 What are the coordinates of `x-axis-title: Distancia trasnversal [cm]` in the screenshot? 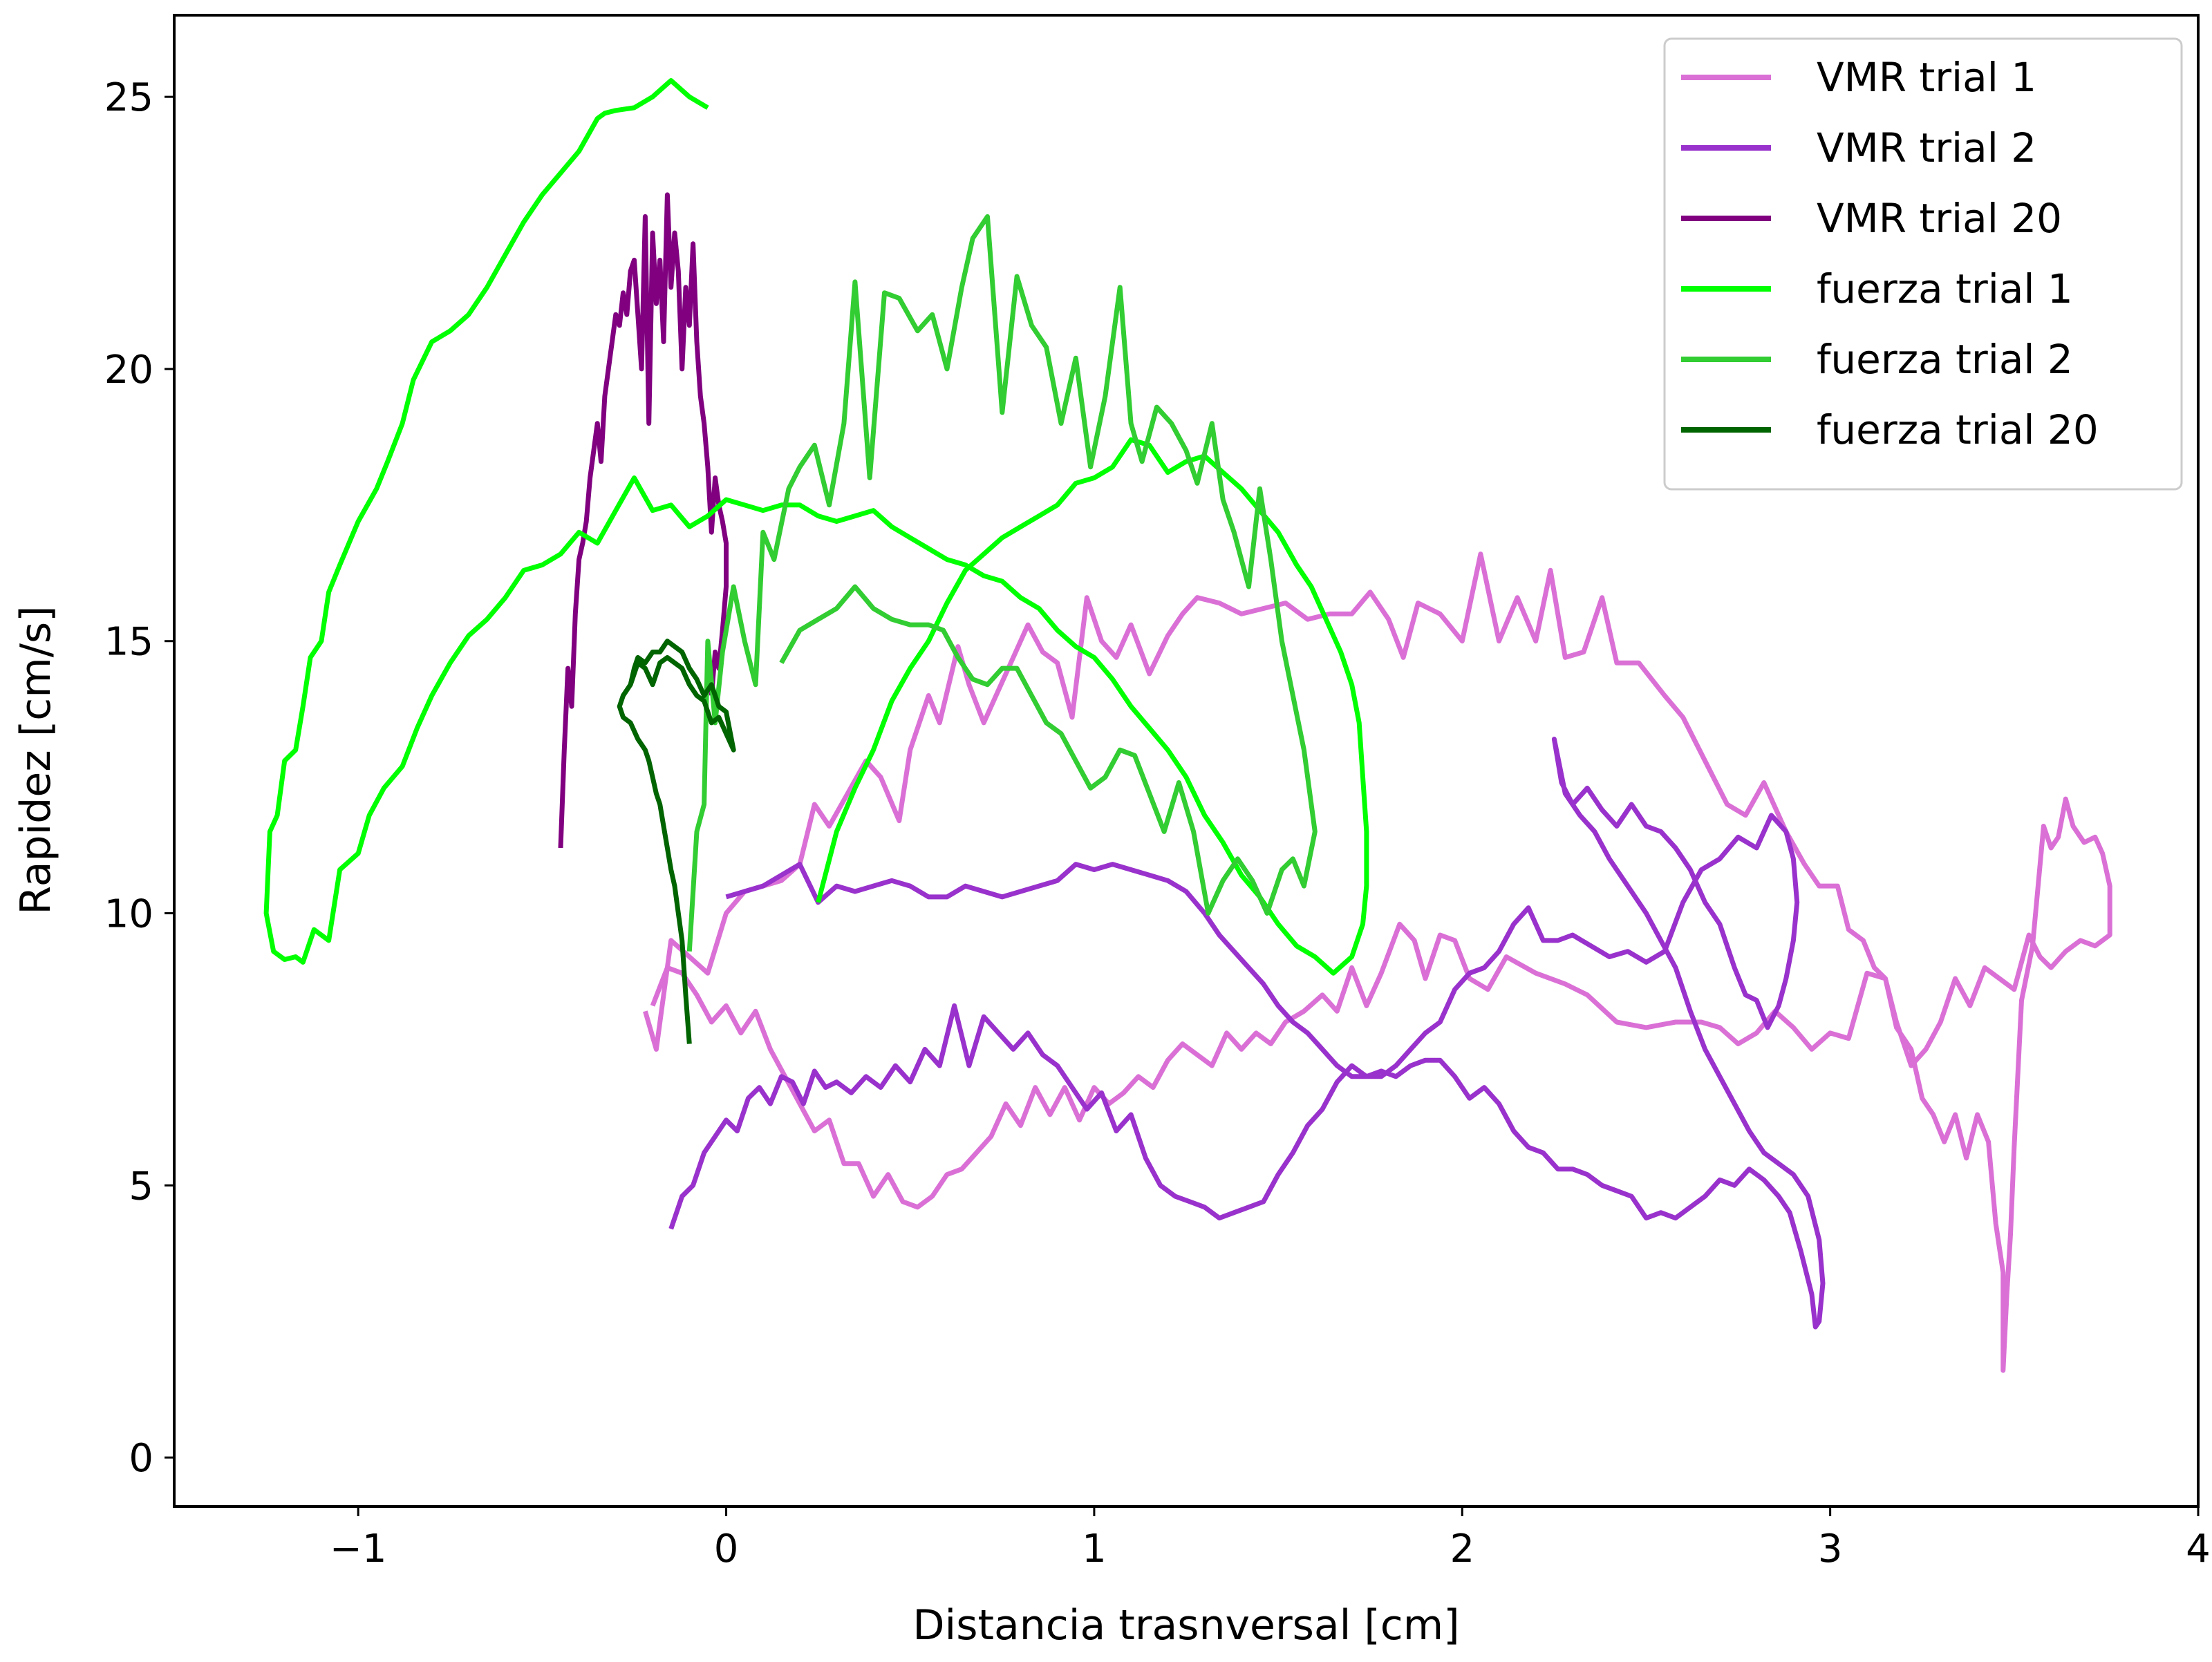 It's located at (1185, 1625).